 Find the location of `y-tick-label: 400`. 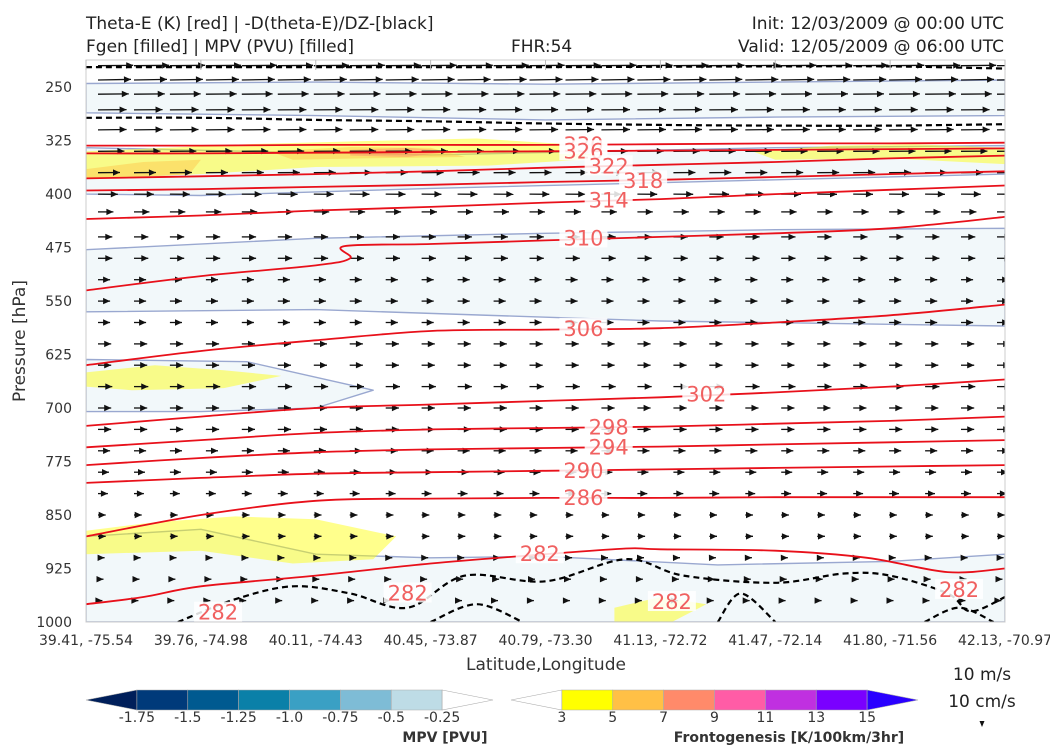

y-tick-label: 400 is located at coordinates (58, 195).